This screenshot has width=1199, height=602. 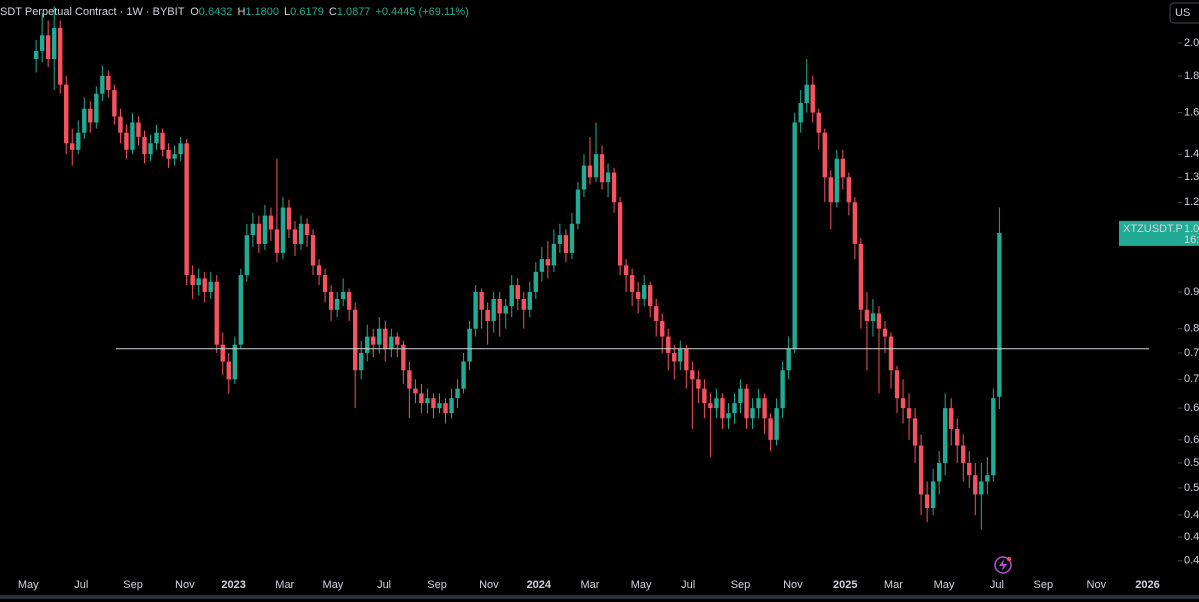 What do you see at coordinates (1191, 177) in the screenshot?
I see `y-tick-label: 1.30` at bounding box center [1191, 177].